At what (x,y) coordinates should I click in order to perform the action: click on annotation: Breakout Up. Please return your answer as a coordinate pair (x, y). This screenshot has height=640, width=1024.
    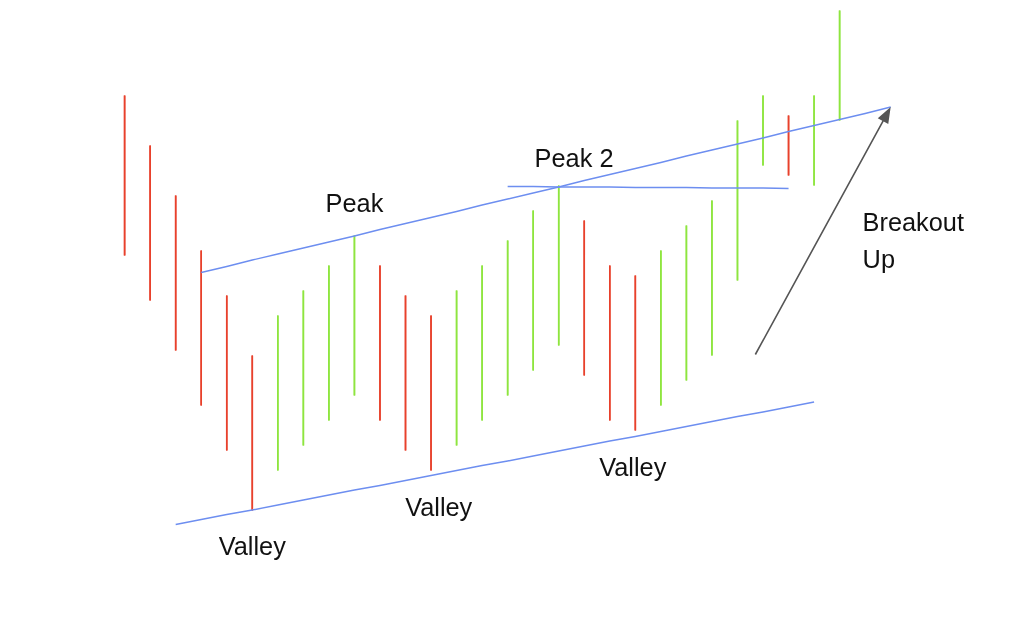
    Looking at the image, I should click on (913, 240).